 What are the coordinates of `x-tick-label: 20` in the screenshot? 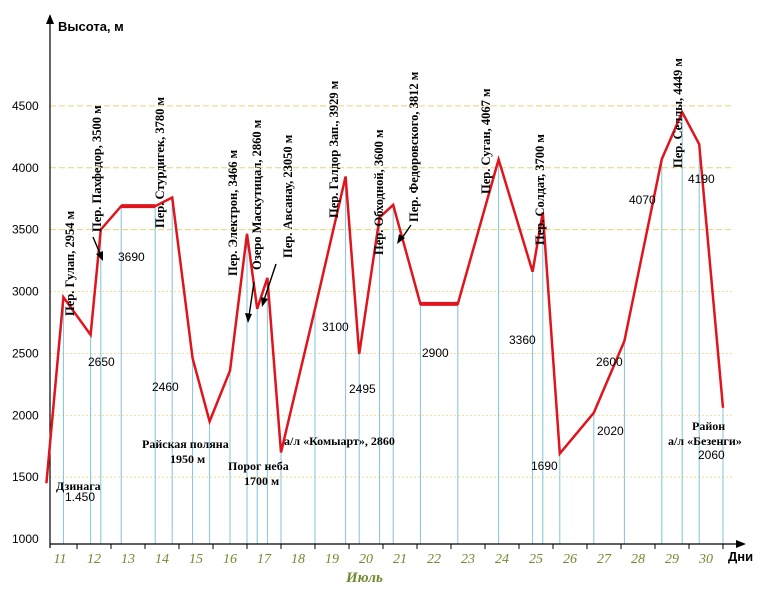 It's located at (366, 559).